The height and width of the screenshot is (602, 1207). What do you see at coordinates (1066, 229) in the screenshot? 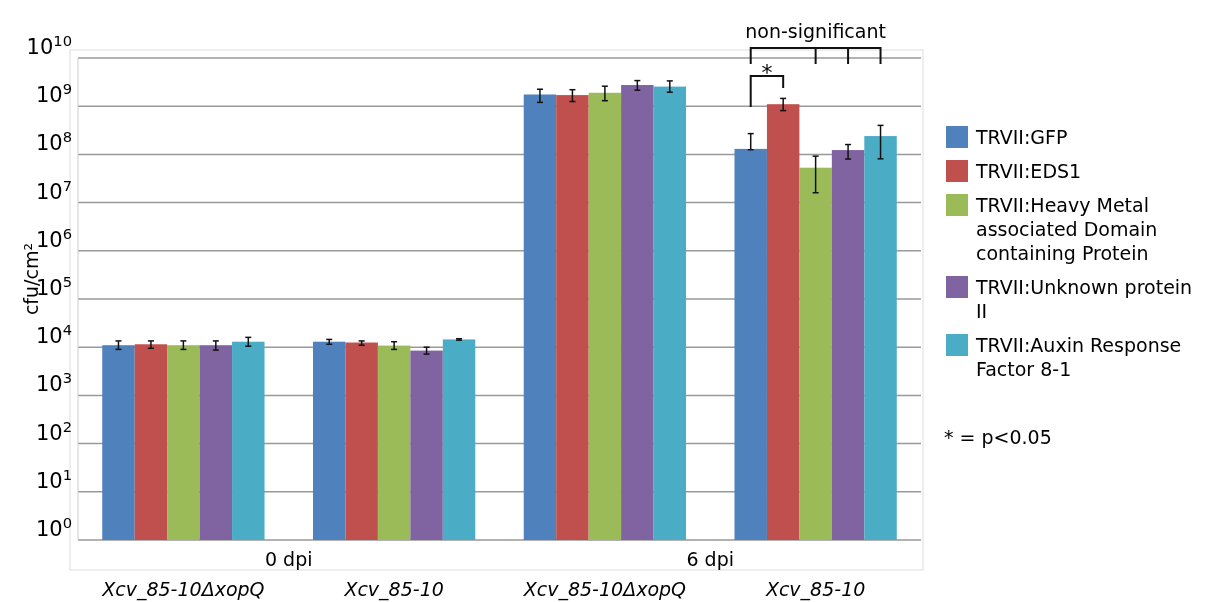
I see `legend-label: TRVII:Heavy Metal associated Domain containing Protein` at bounding box center [1066, 229].